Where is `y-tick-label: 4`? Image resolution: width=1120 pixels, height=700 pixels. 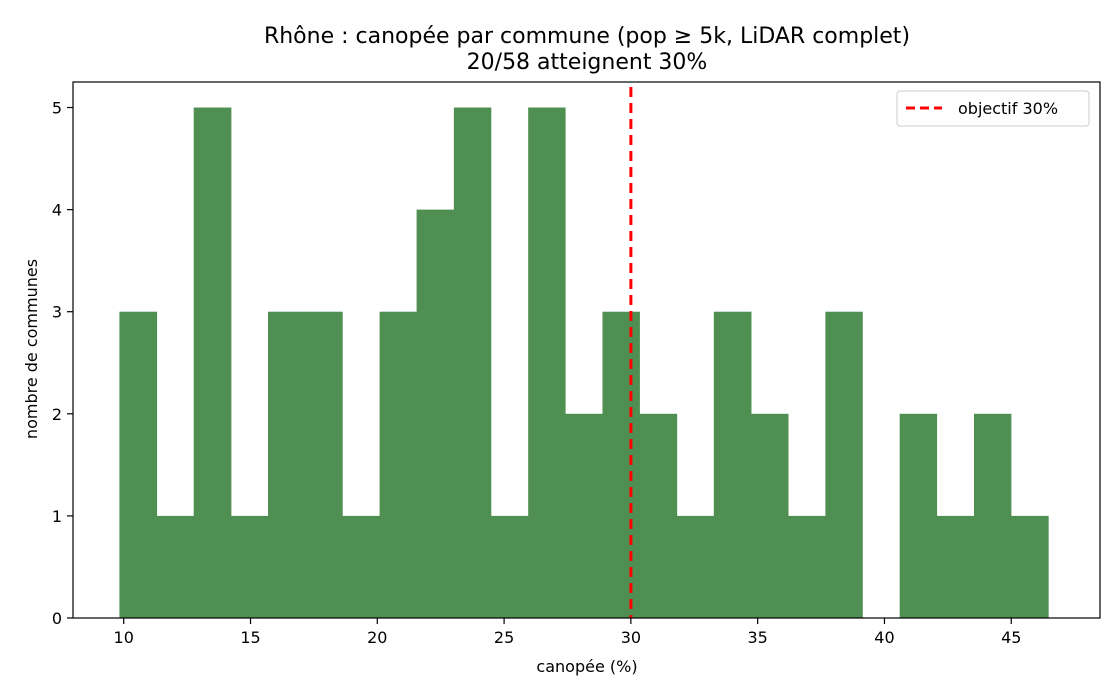 y-tick-label: 4 is located at coordinates (57, 210).